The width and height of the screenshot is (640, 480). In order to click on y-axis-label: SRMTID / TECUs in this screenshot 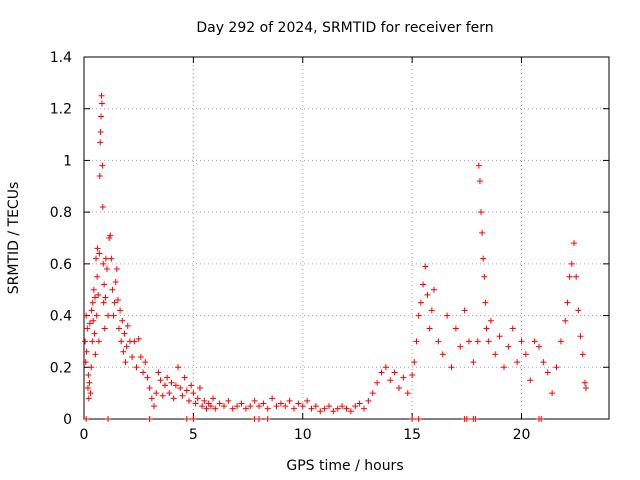, I will do `click(14, 238)`.